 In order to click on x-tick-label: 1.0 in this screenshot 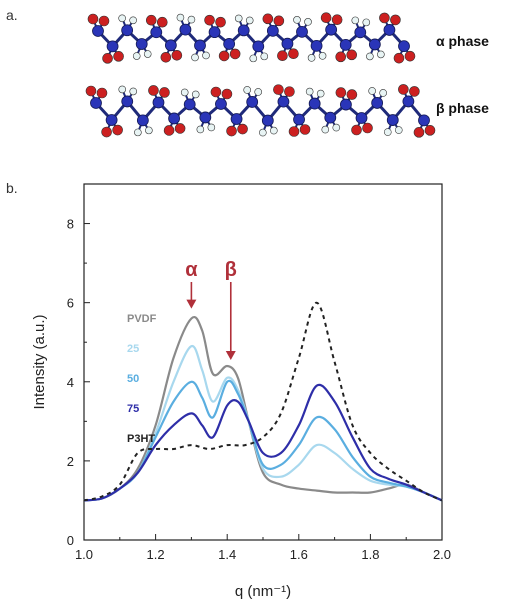, I will do `click(84, 554)`.